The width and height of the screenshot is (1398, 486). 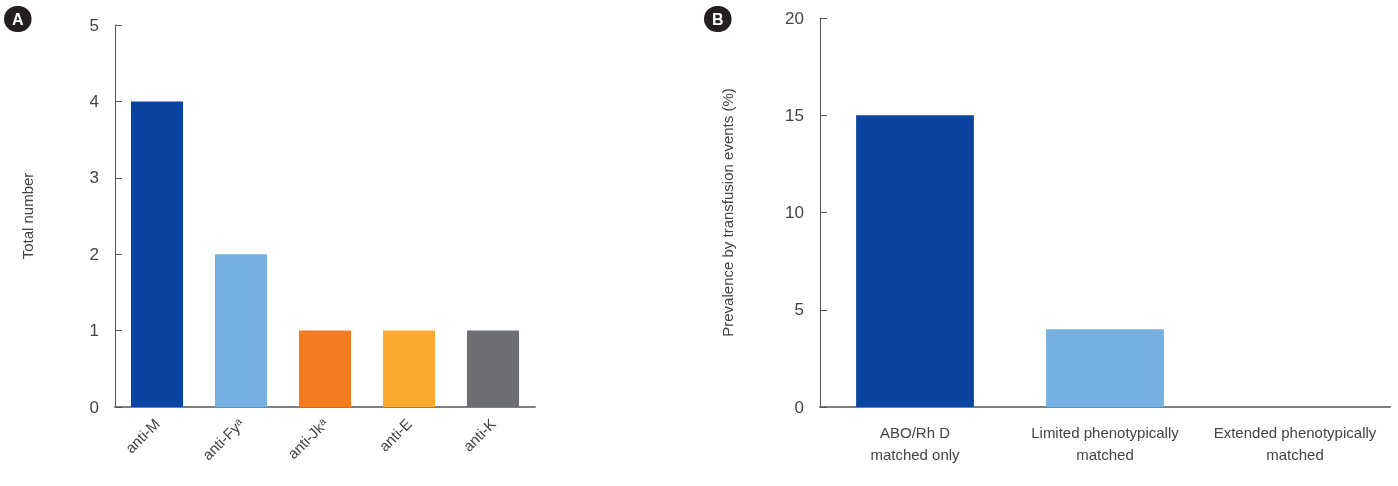 I want to click on chart-title: A, so click(x=18, y=19).